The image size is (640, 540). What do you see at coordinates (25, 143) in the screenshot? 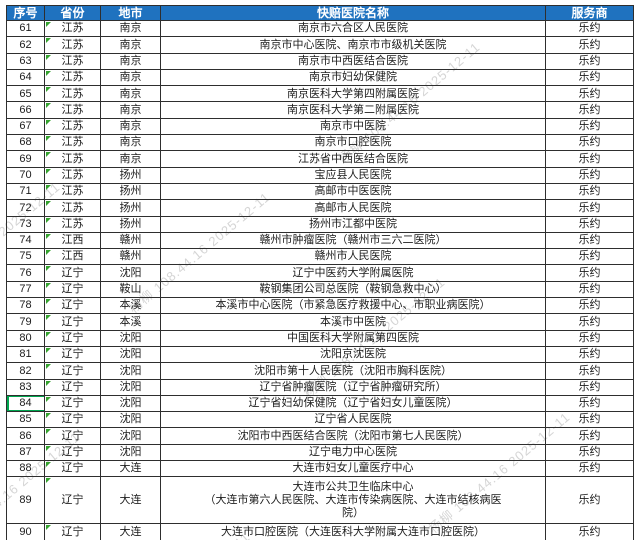
I see `row-number-cell: 68` at bounding box center [25, 143].